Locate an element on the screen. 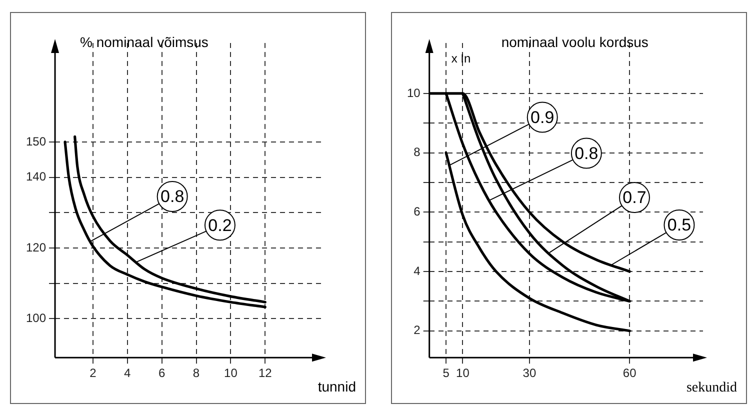  x-tick-label: 60 is located at coordinates (629, 373).